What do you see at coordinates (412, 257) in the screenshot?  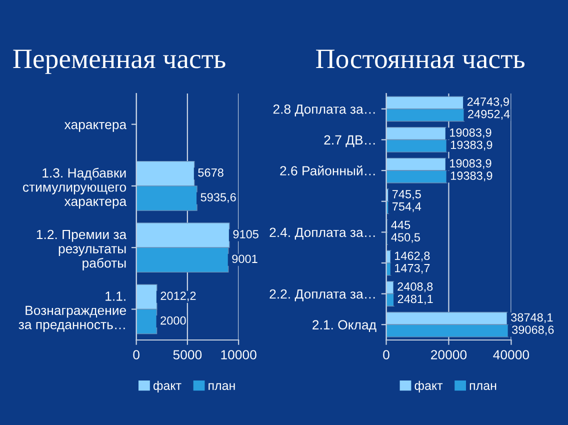 I see `data-label: 1462,8` at bounding box center [412, 257].